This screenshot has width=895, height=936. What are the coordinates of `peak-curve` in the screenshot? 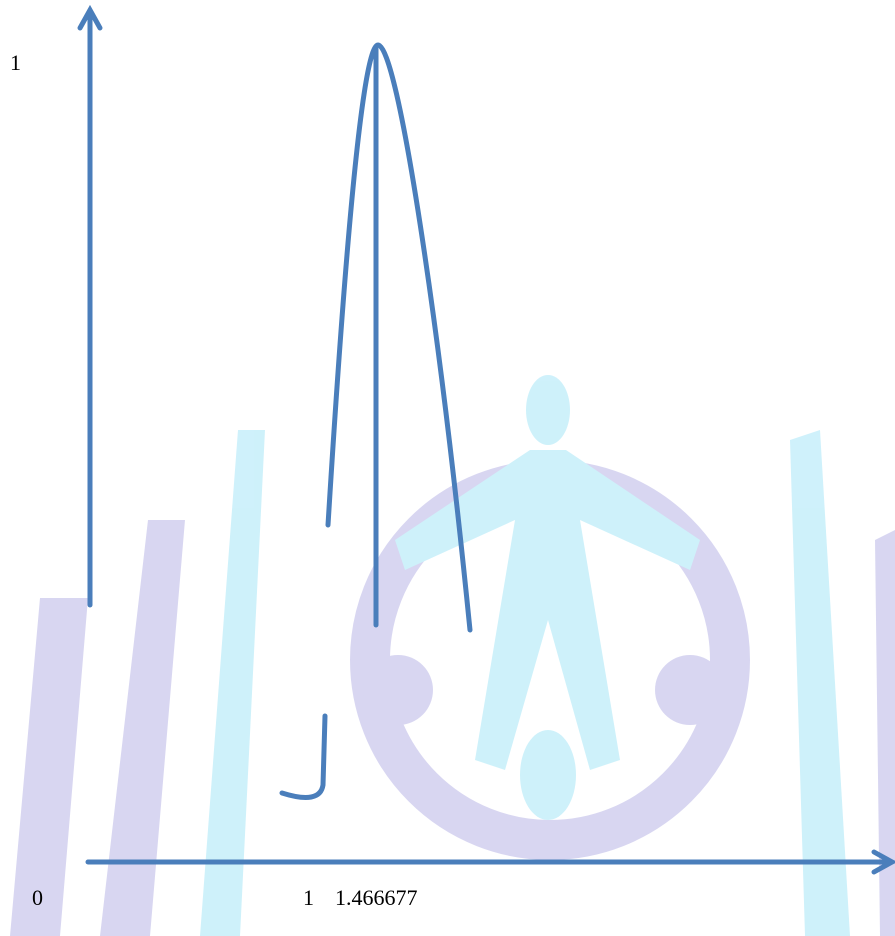 It's located at (399, 337).